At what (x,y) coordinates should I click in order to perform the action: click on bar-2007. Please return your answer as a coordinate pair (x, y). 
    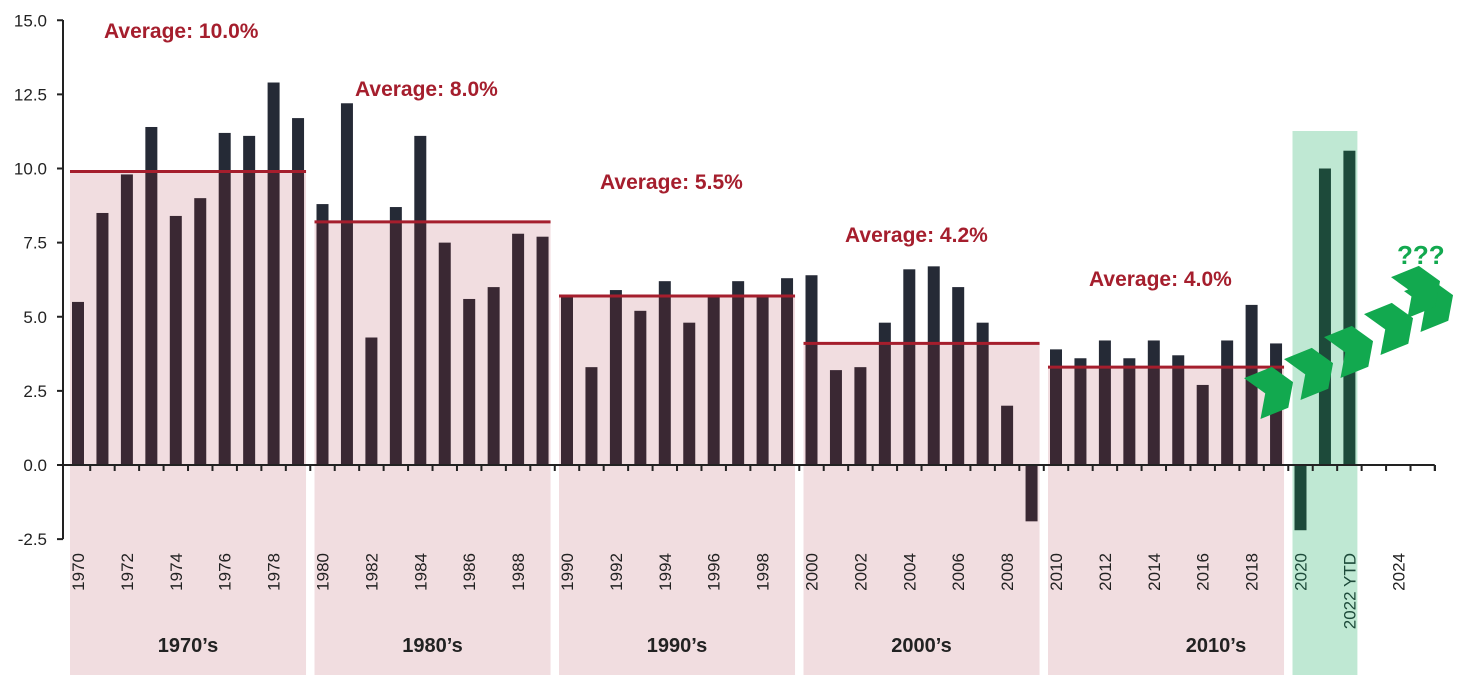
    Looking at the image, I should click on (982, 404).